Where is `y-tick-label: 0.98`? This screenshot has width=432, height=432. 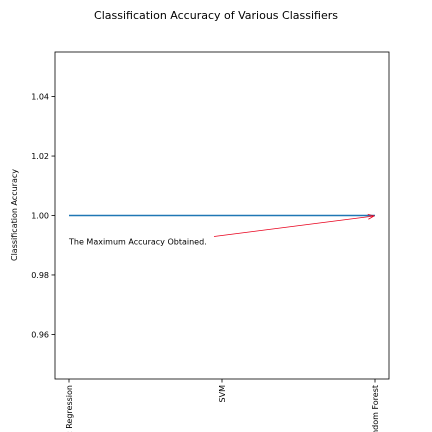 y-tick-label: 0.98 is located at coordinates (40, 275).